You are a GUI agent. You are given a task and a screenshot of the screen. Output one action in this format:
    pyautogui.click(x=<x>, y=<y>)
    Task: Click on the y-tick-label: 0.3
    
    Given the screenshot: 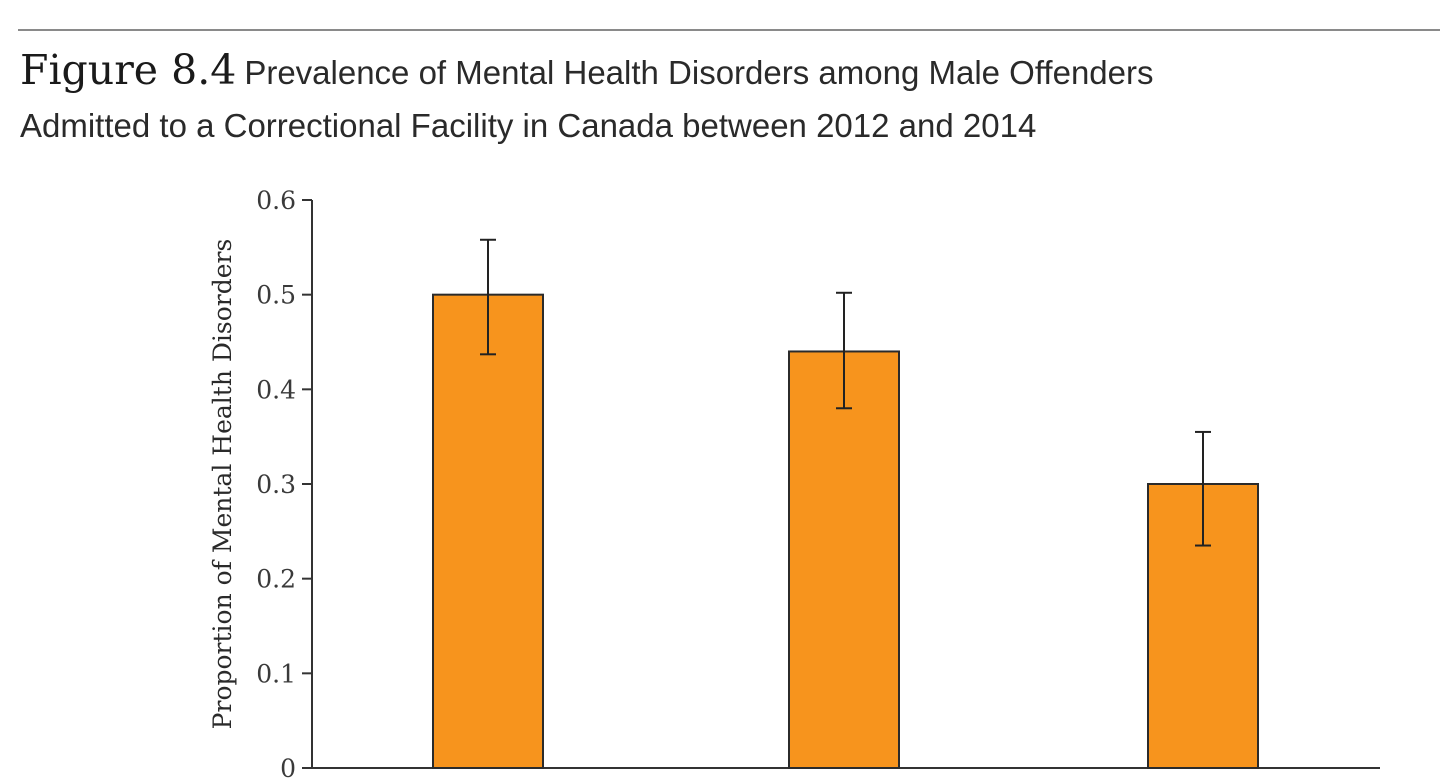 What is the action you would take?
    pyautogui.click(x=276, y=484)
    